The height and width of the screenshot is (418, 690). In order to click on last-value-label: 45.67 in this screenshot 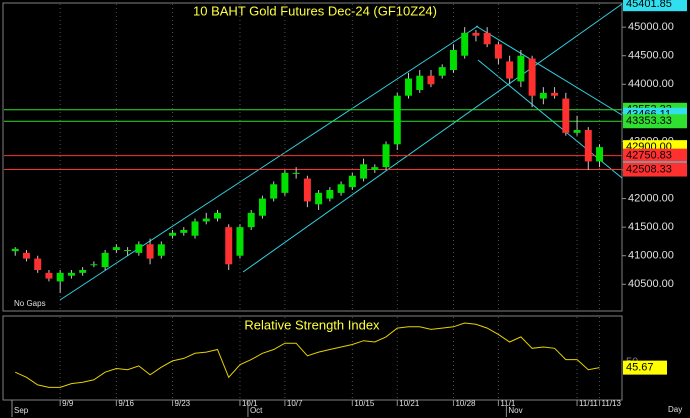, I will do `click(640, 368)`.